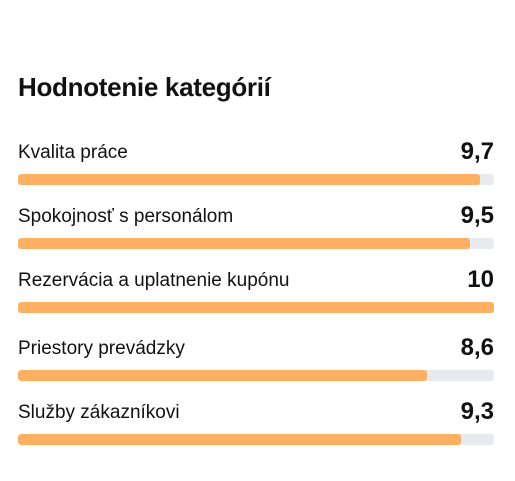 The height and width of the screenshot is (481, 515). Describe the element at coordinates (256, 357) in the screenshot. I see `rating-row-priestory: Priestory prevádzky 8,6` at that location.